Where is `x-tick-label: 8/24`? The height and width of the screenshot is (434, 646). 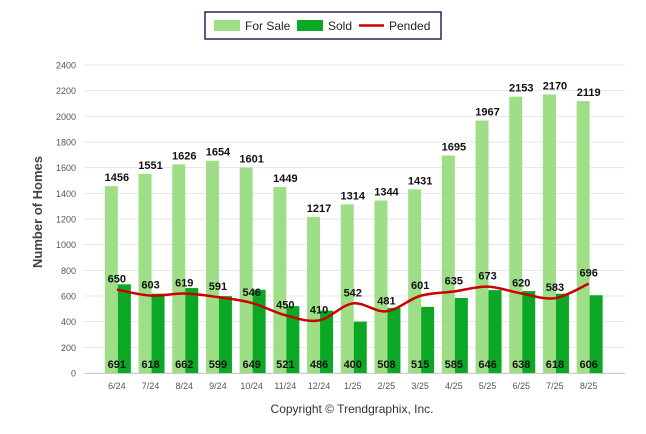 x-tick-label: 8/24 is located at coordinates (184, 386).